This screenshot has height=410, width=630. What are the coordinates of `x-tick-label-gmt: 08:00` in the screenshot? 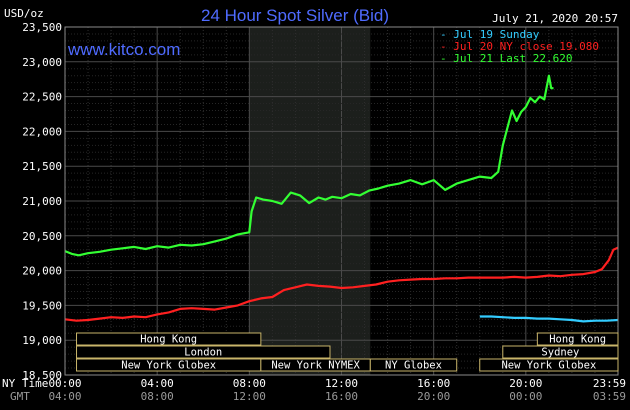 It's located at (157, 396).